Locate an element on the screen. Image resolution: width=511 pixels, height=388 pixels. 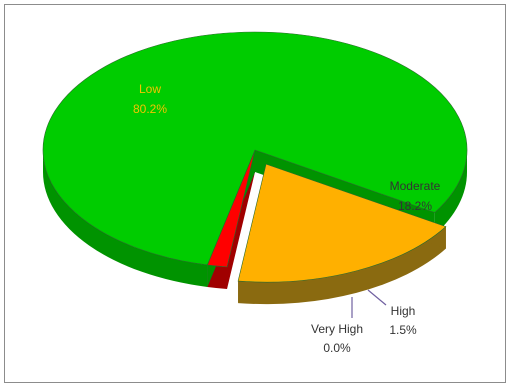
pie-side-moderate is located at coordinates (342, 265).